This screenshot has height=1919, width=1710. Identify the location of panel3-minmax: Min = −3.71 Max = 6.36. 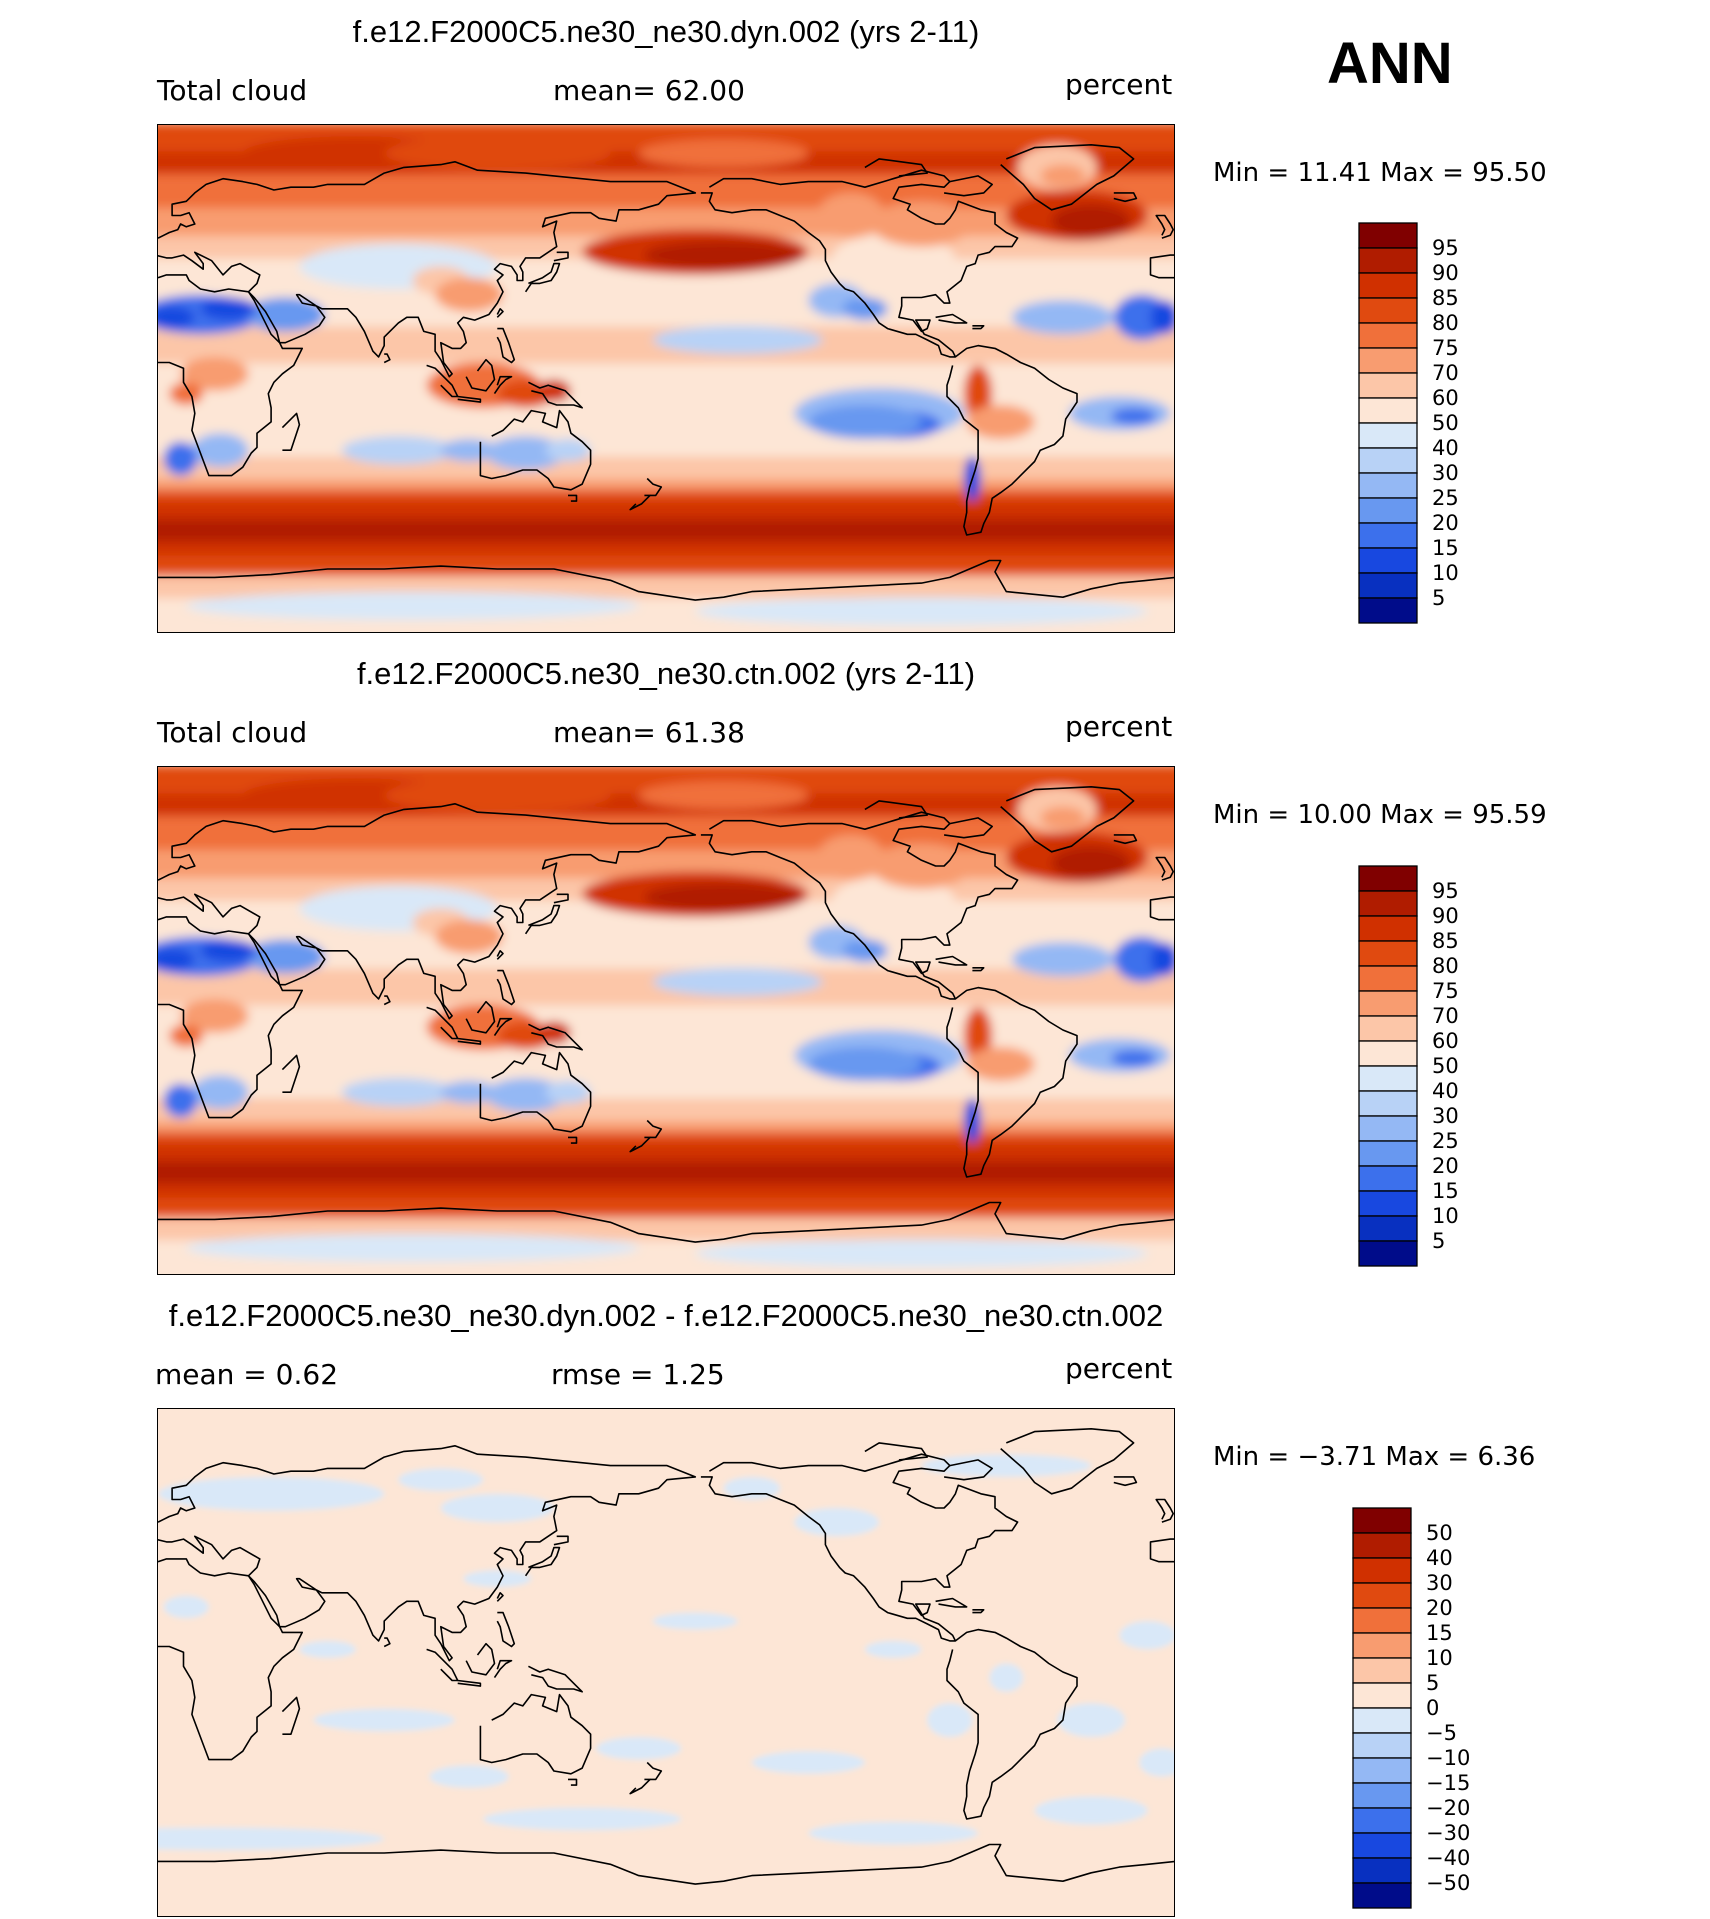
(1374, 1457).